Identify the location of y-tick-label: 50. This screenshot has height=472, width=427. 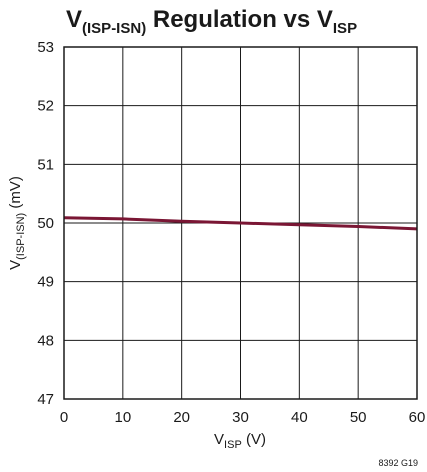
(45, 223).